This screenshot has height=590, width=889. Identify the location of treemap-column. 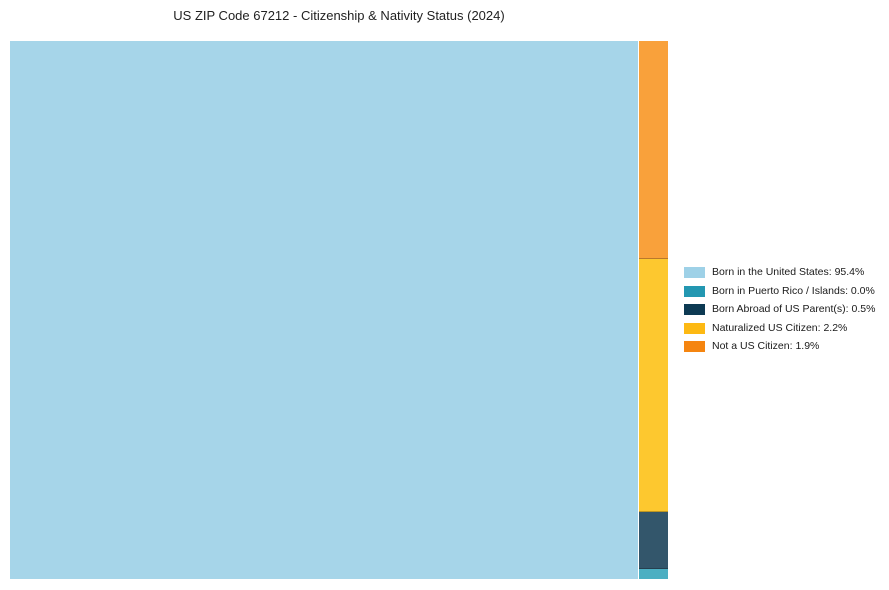
(653, 310).